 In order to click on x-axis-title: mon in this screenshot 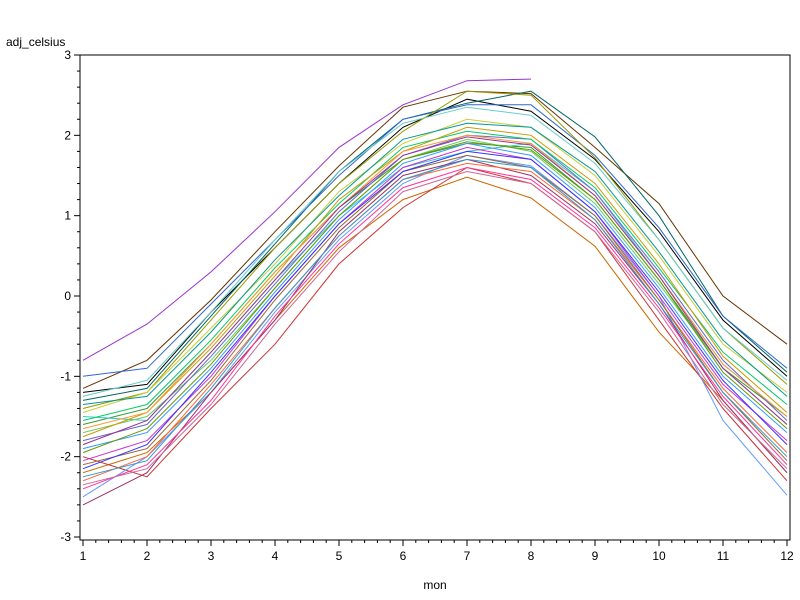, I will do `click(434, 585)`.